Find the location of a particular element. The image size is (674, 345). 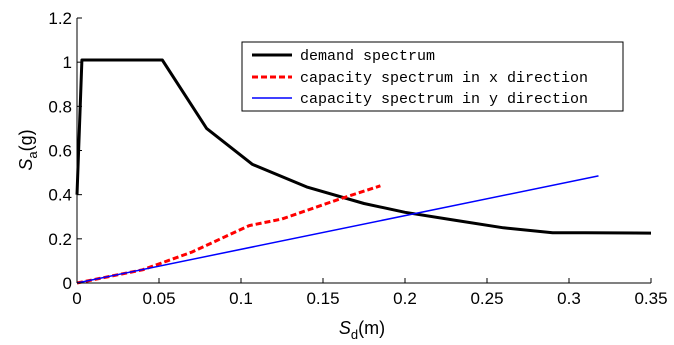

y-tick-label: 0.8 is located at coordinates (60, 106).